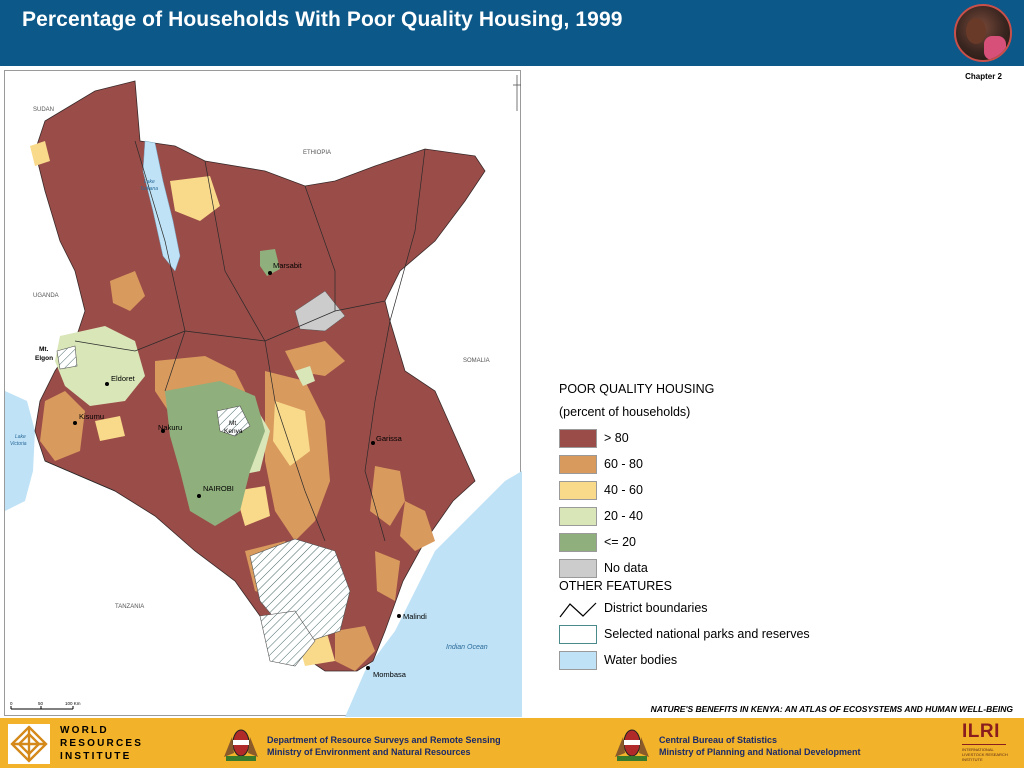 The image size is (1024, 769). Describe the element at coordinates (102, 743) in the screenshot. I see `wri-name: WORLD RESOURCES INSTITUTE` at that location.